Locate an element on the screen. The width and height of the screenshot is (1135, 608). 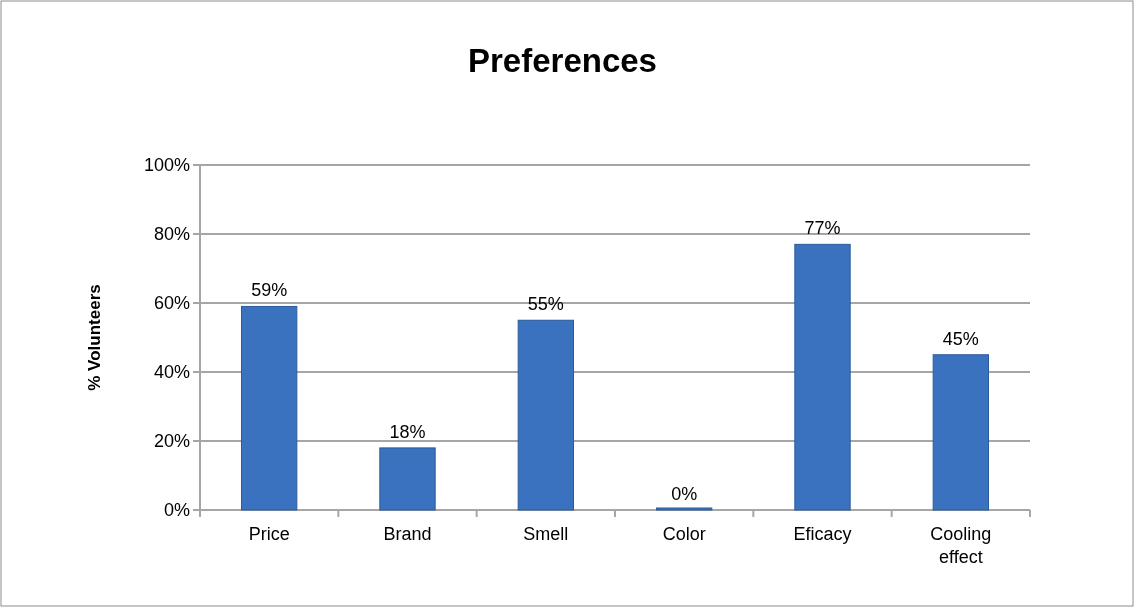
data-label: 59% is located at coordinates (269, 290).